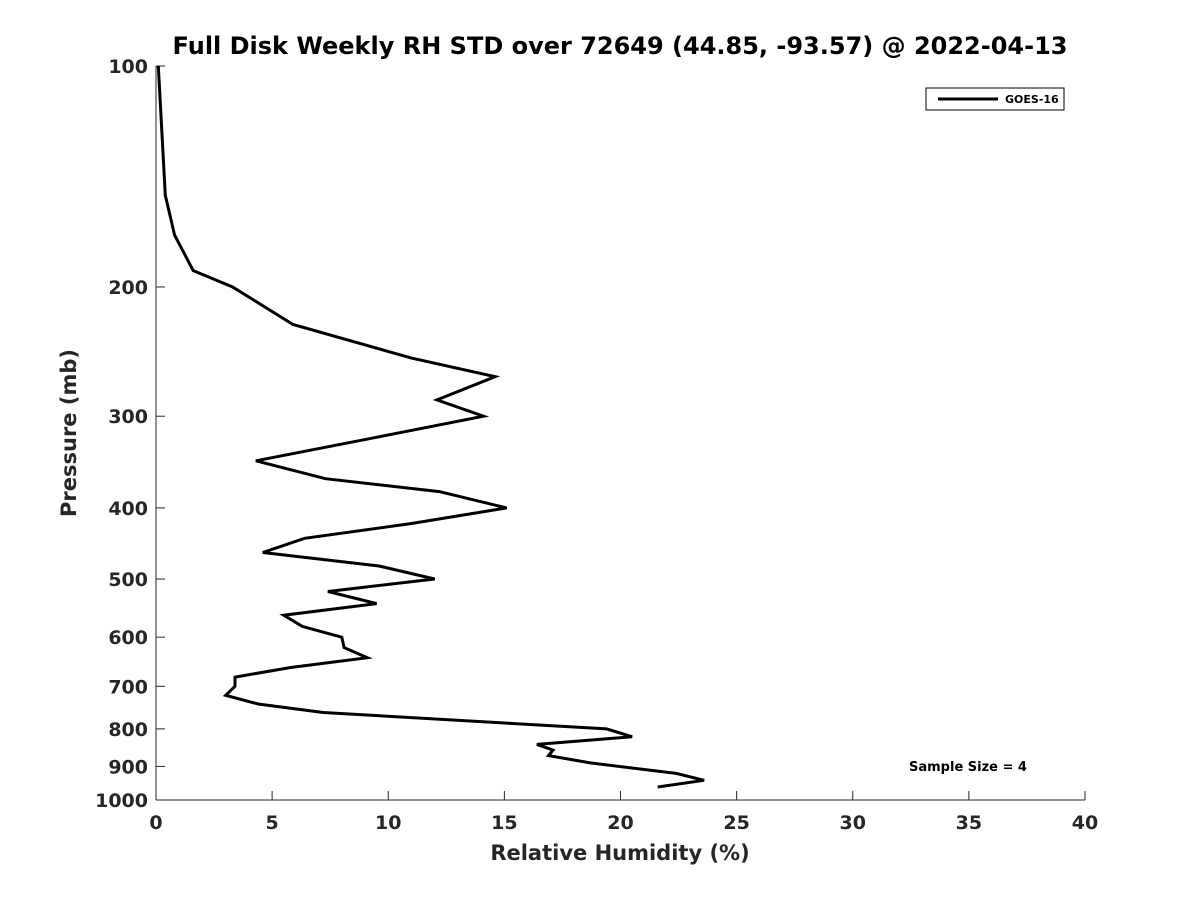 The width and height of the screenshot is (1200, 900). What do you see at coordinates (128, 509) in the screenshot?
I see `y-tick-label: 400` at bounding box center [128, 509].